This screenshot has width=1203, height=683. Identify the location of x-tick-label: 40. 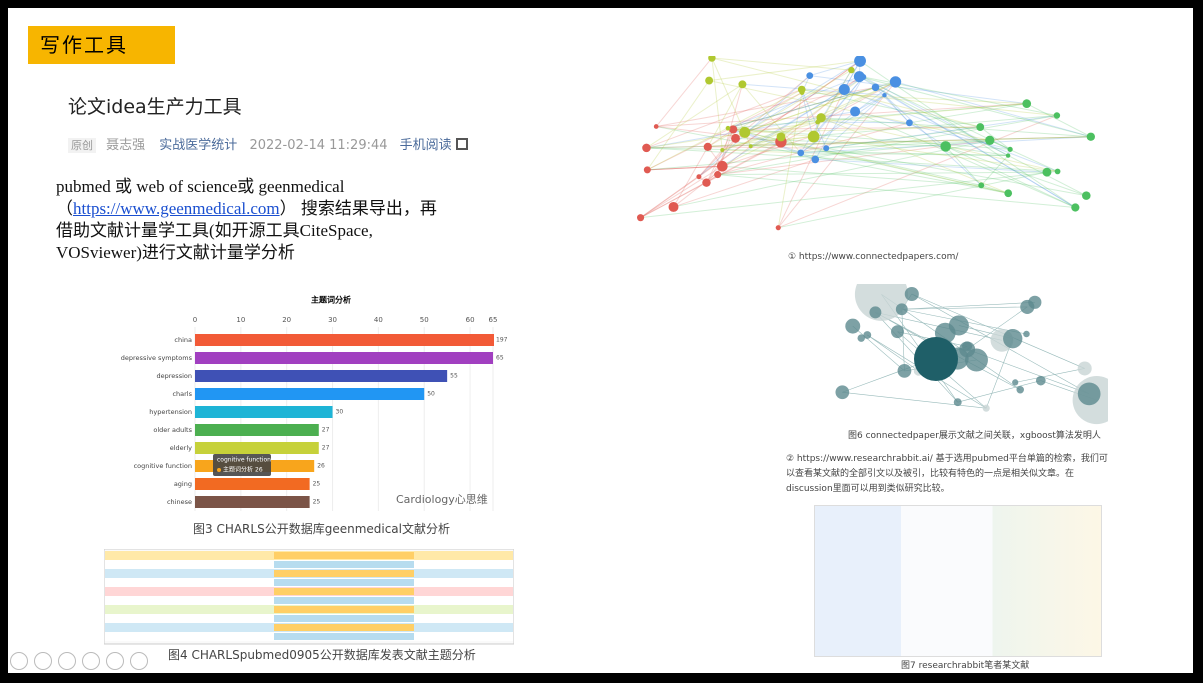
(378, 320).